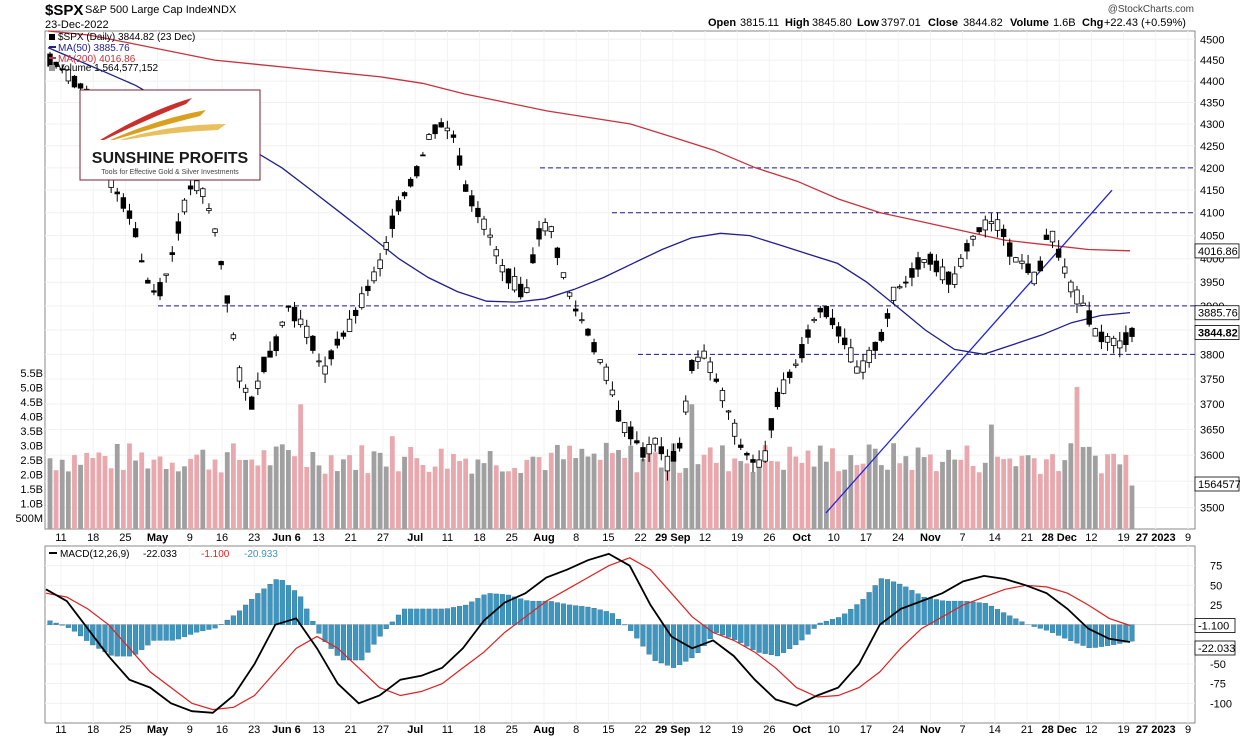  What do you see at coordinates (1218, 665) in the screenshot?
I see `macd-tick-label: -50` at bounding box center [1218, 665].